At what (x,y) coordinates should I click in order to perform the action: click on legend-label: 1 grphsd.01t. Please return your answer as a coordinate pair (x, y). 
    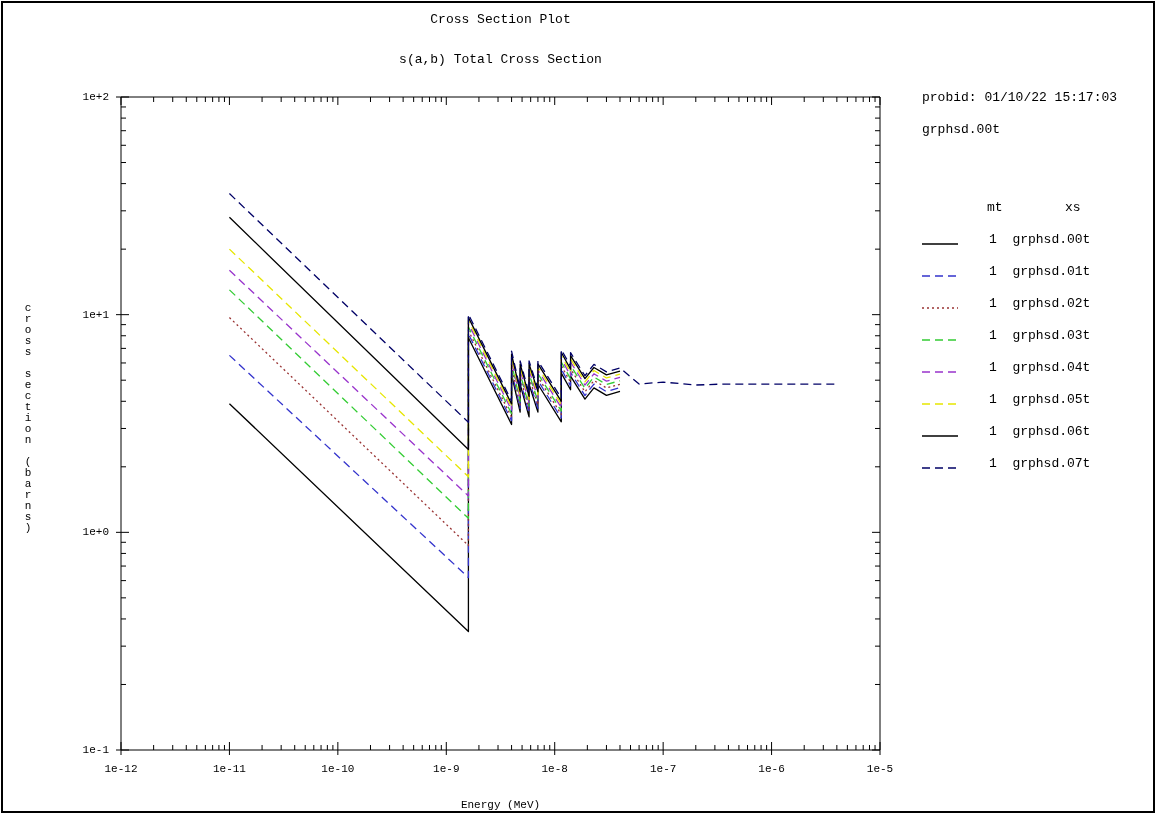
    Looking at the image, I should click on (1040, 272).